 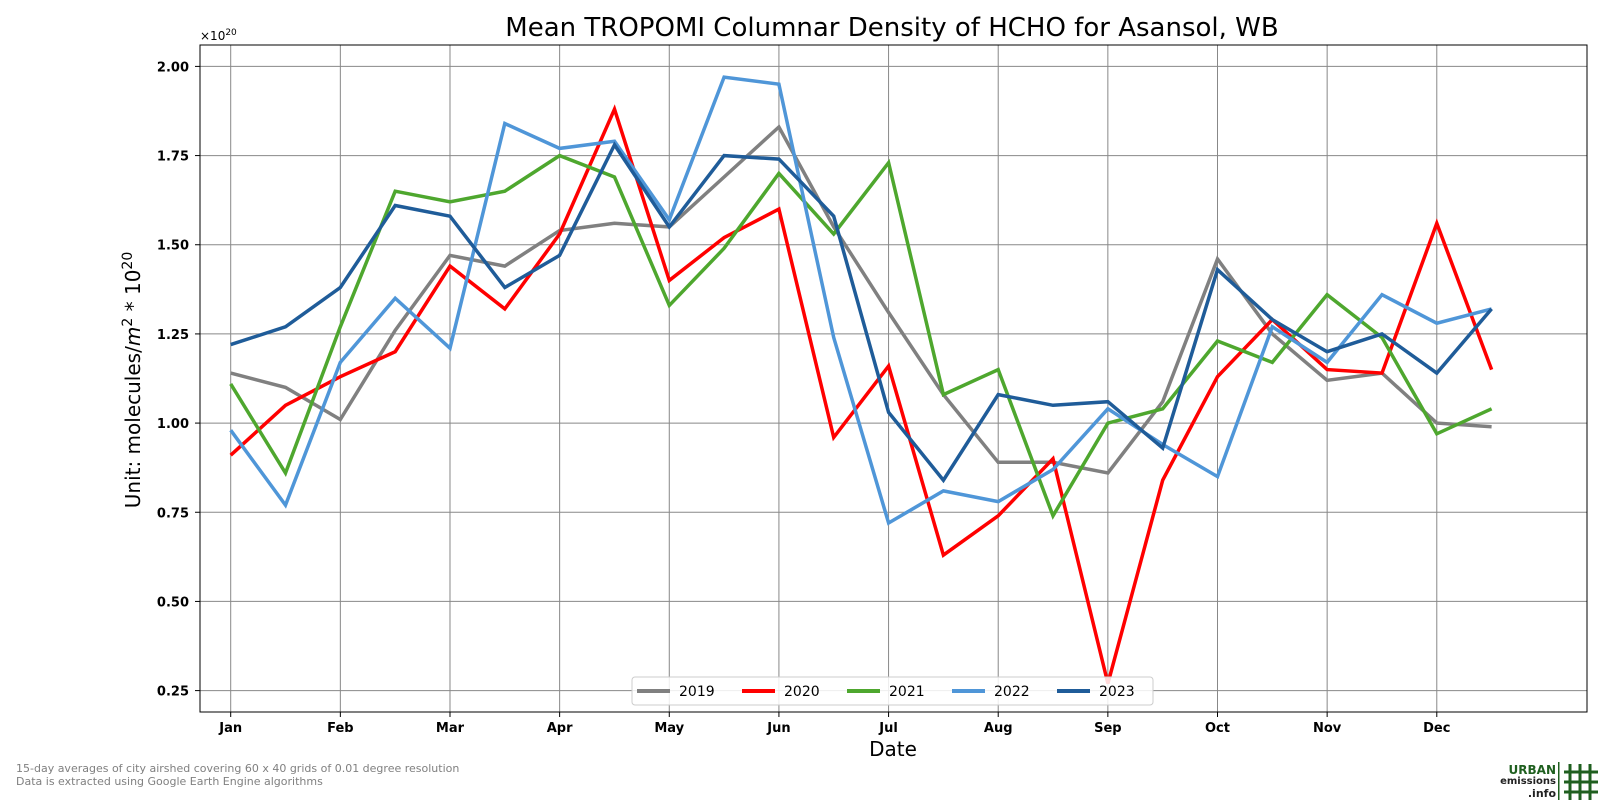 I want to click on y-tick-label: 1.25, so click(x=173, y=335).